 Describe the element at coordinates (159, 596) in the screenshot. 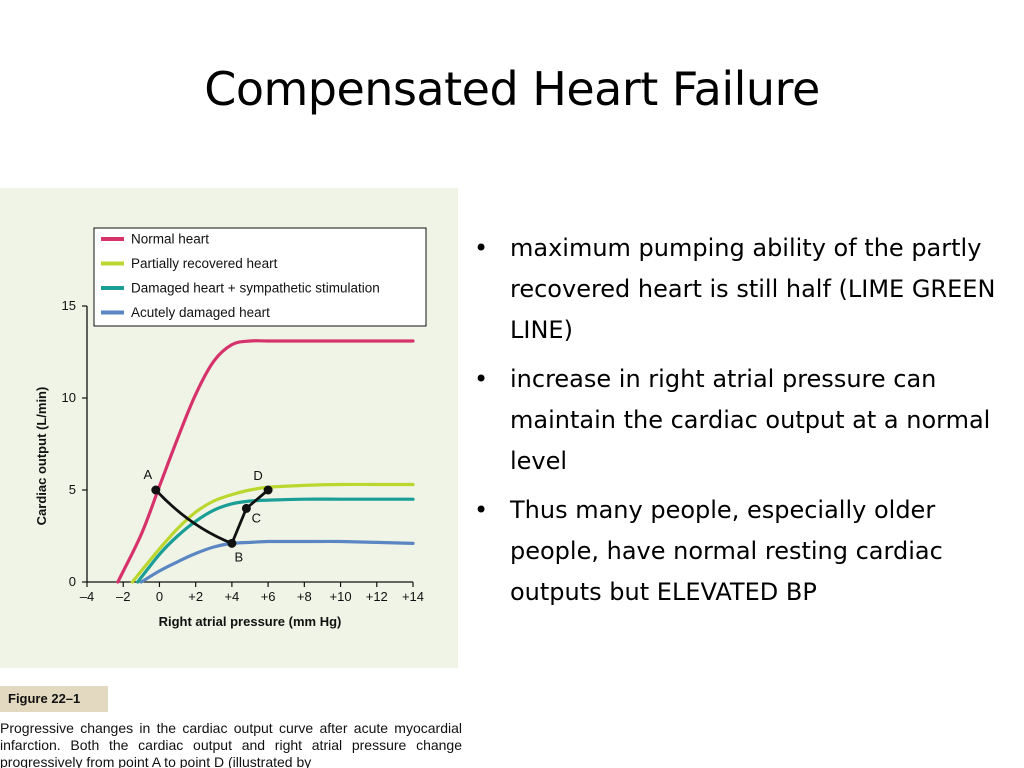

I see `x-tick-label: 0` at that location.